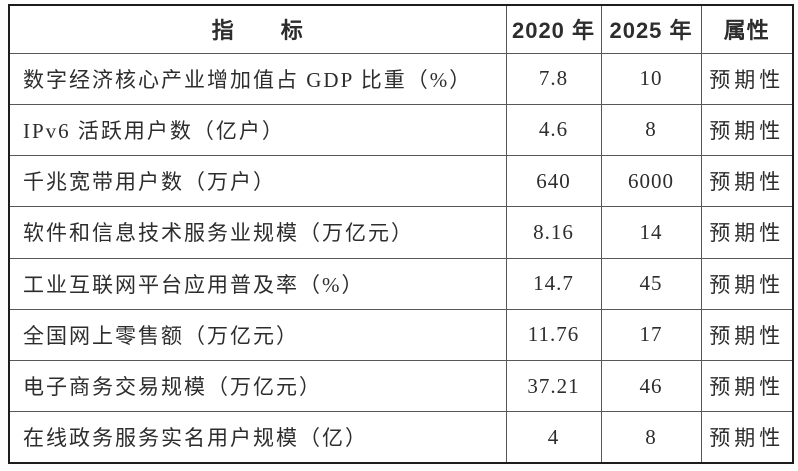  Describe the element at coordinates (651, 386) in the screenshot. I see `value-2025-cell: 46` at that location.